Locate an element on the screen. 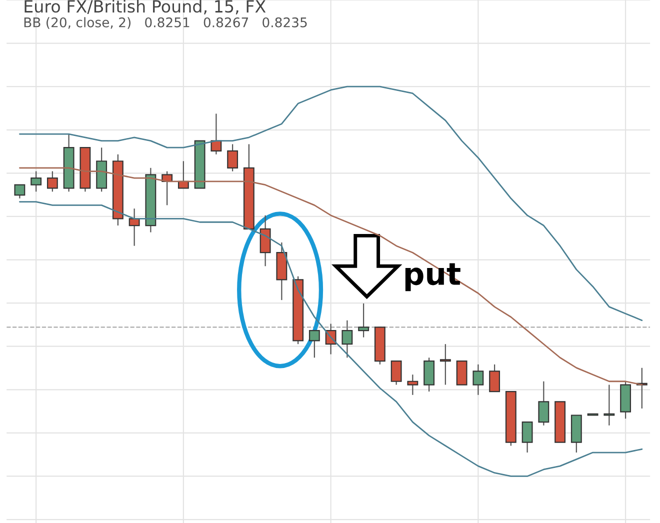 This screenshot has height=523, width=660. chart-subtitle: BB (20, close, 2) 0.8251 0.8267 0.8235 is located at coordinates (165, 23).